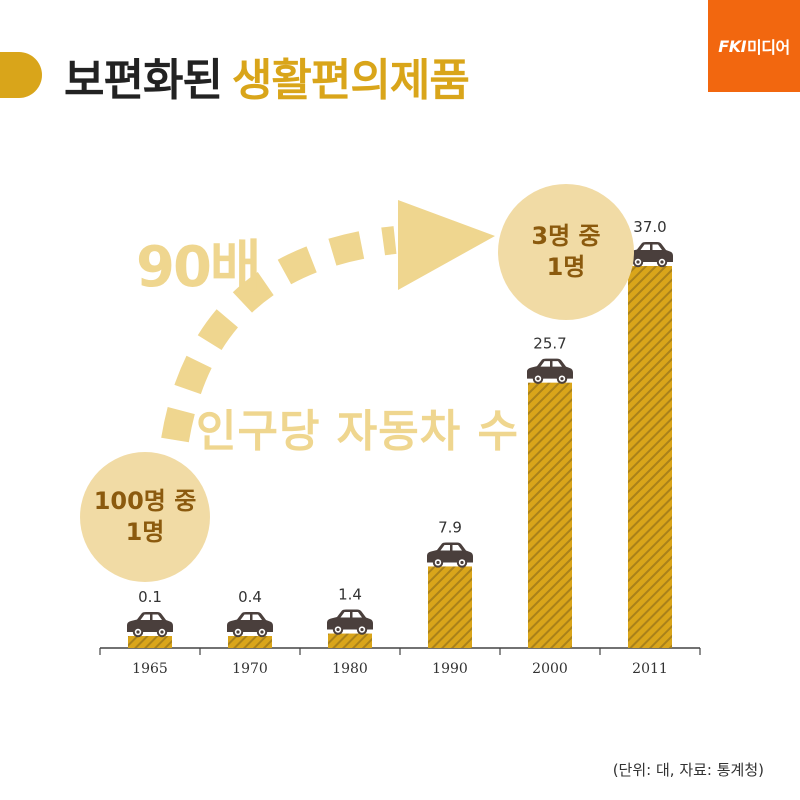 This screenshot has height=800, width=800. What do you see at coordinates (350, 595) in the screenshot?
I see `data-label: 1.4` at bounding box center [350, 595].